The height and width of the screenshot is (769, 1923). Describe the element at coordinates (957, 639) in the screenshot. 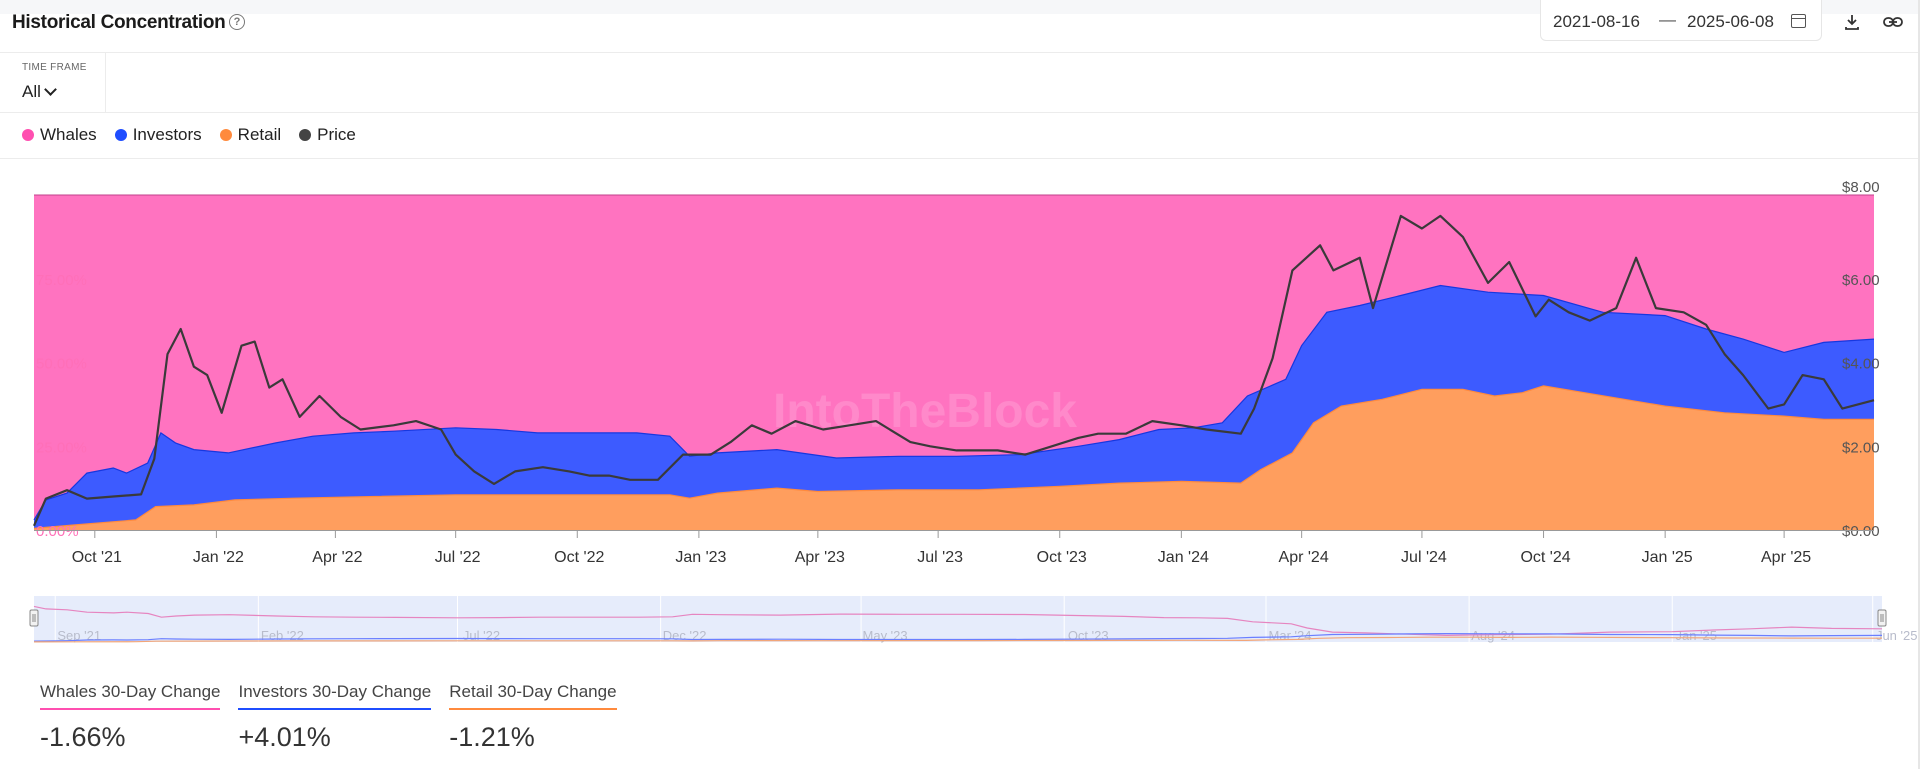

I see `navigator-line-retail` at that location.